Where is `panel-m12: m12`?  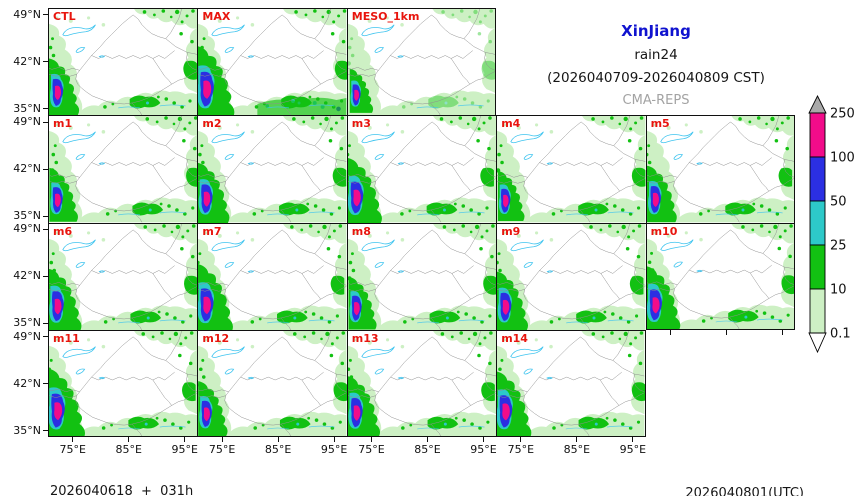
panel-m12: m12 is located at coordinates (272, 384).